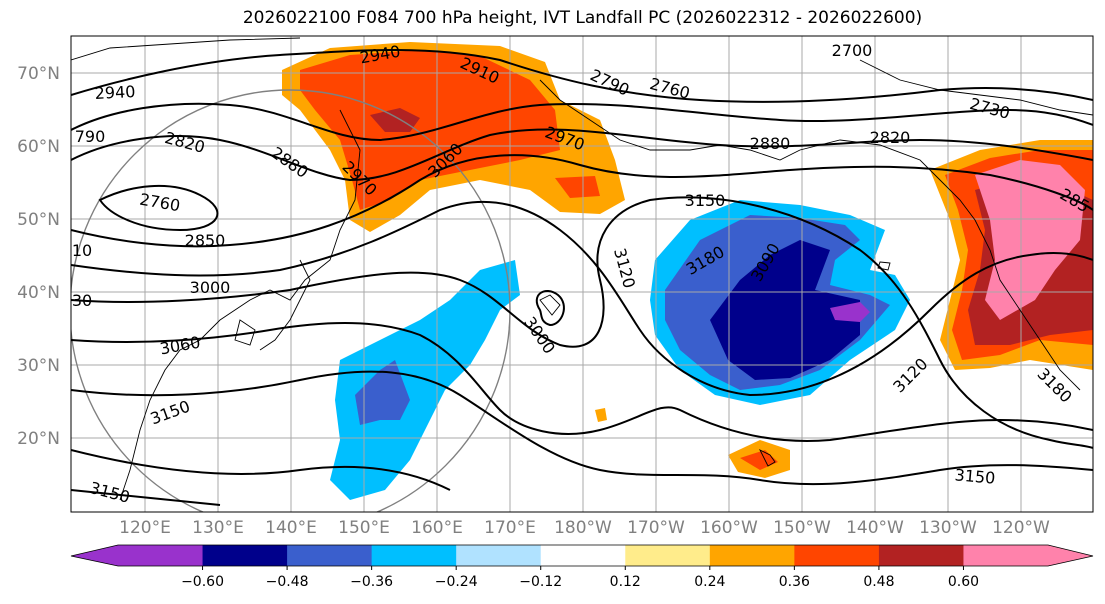 This screenshot has height=604, width=1105. What do you see at coordinates (802, 528) in the screenshot?
I see `lon-label: 150°W` at bounding box center [802, 528].